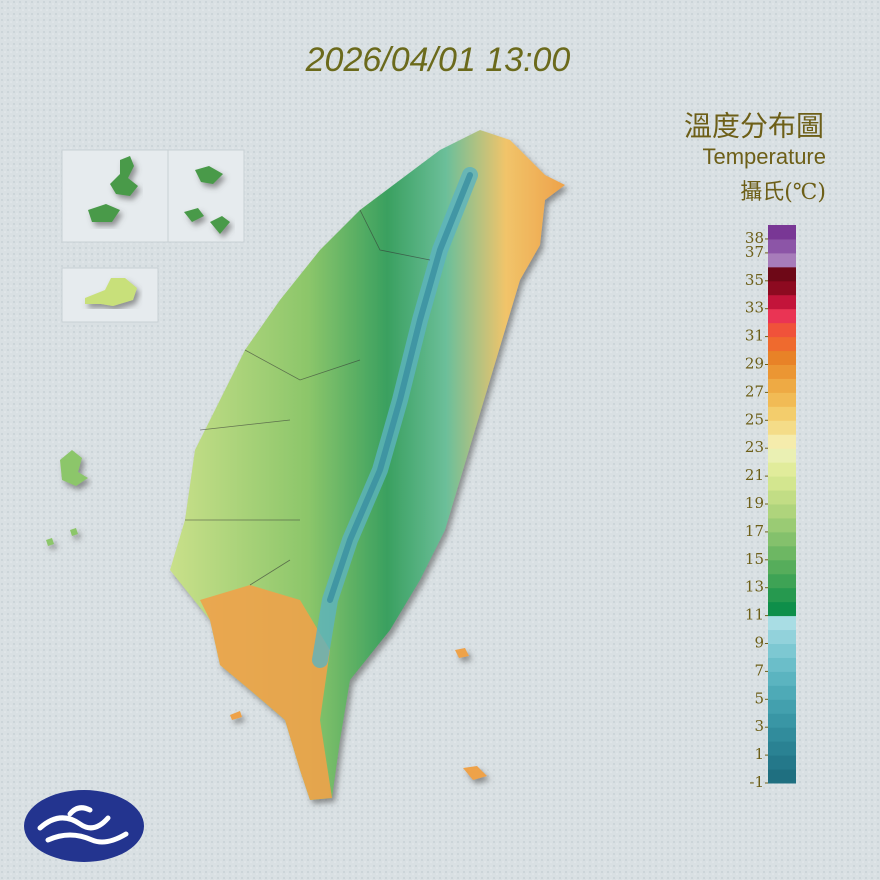 The width and height of the screenshot is (880, 880). What do you see at coordinates (783, 192) in the screenshot?
I see `legend-unit: 攝氏(℃)` at bounding box center [783, 192].